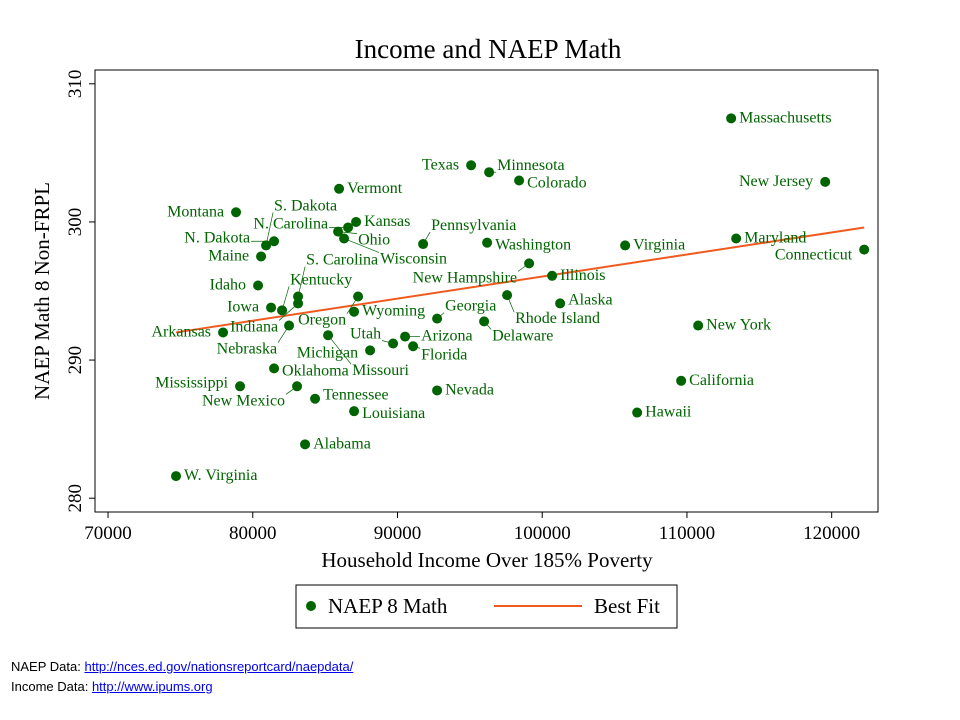  Describe the element at coordinates (465, 277) in the screenshot. I see `data-point-label: New Hampshire` at that location.